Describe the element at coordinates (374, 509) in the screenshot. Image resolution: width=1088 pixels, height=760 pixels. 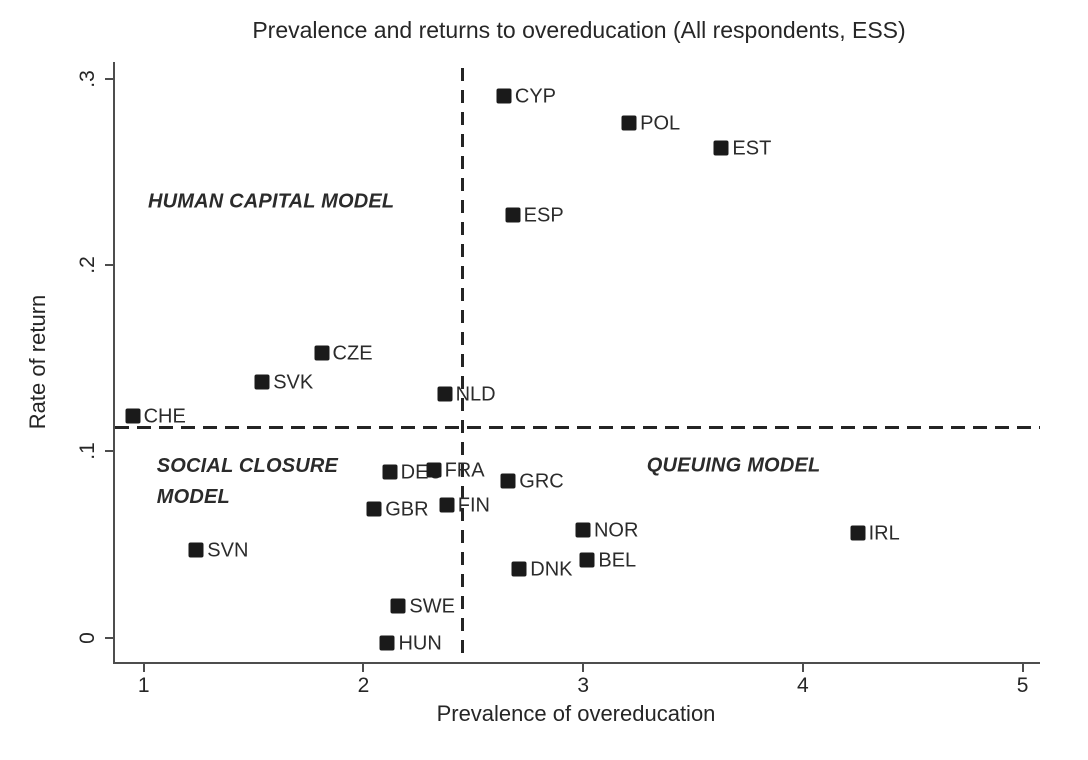
I see `data-point-GBR` at that location.